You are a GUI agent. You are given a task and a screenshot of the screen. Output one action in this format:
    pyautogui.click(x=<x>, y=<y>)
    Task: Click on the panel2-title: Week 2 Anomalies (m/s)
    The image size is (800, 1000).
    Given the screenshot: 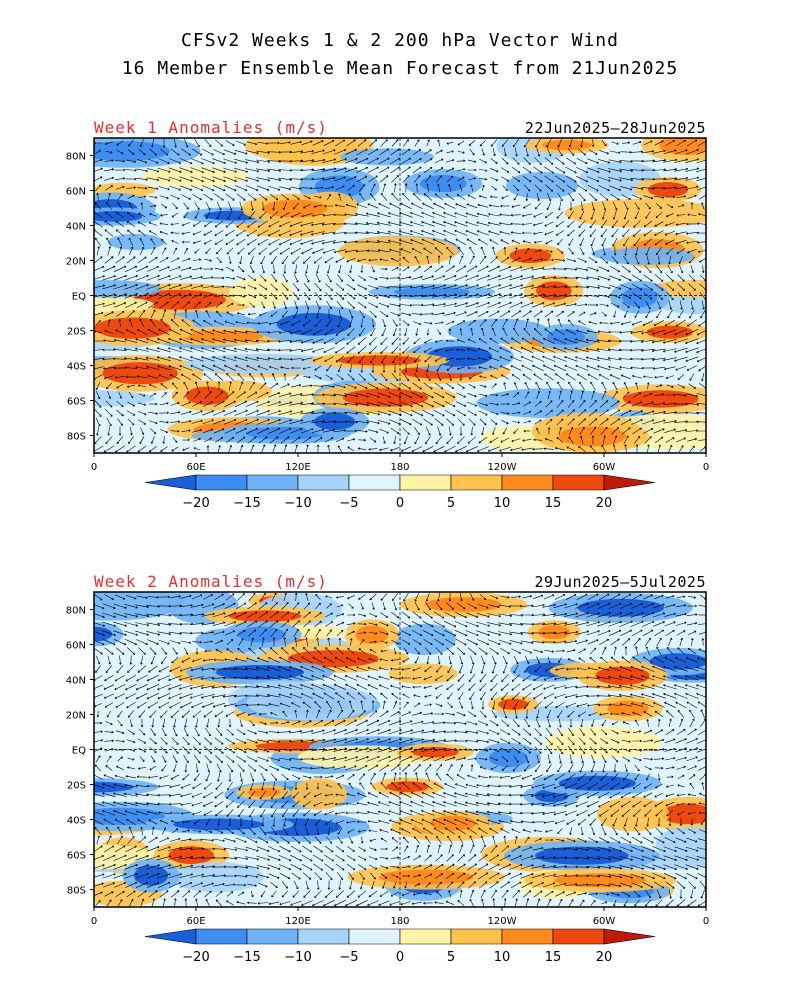 What is the action you would take?
    pyautogui.click(x=211, y=581)
    